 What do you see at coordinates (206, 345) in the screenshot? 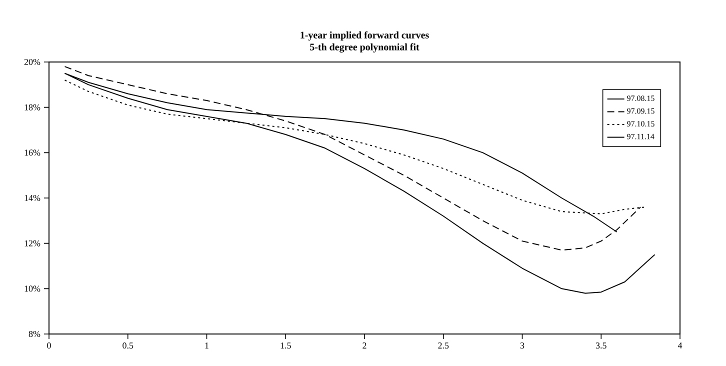
I see `x-tick-label: 1` at bounding box center [206, 345].